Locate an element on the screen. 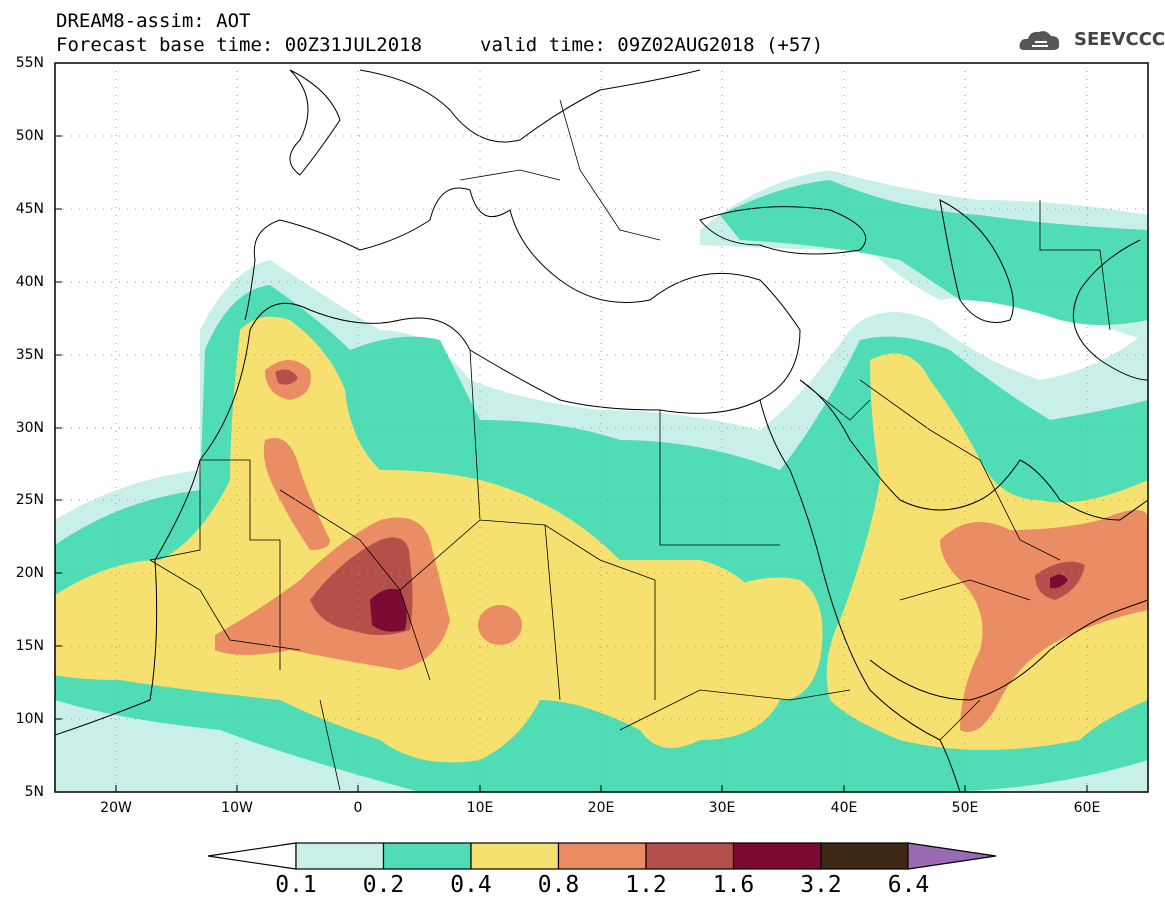 The height and width of the screenshot is (905, 1165). lon-label: 10E is located at coordinates (480, 808).